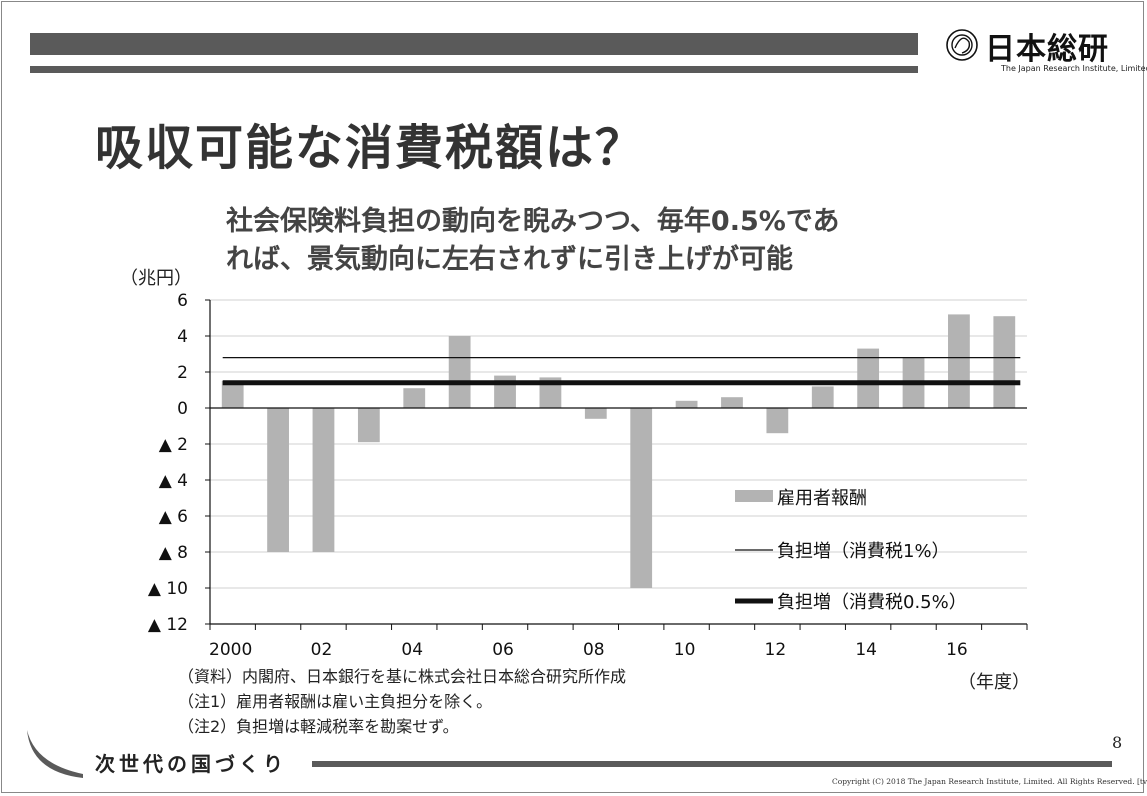  What do you see at coordinates (957, 650) in the screenshot?
I see `x-tick-label: 16` at bounding box center [957, 650].